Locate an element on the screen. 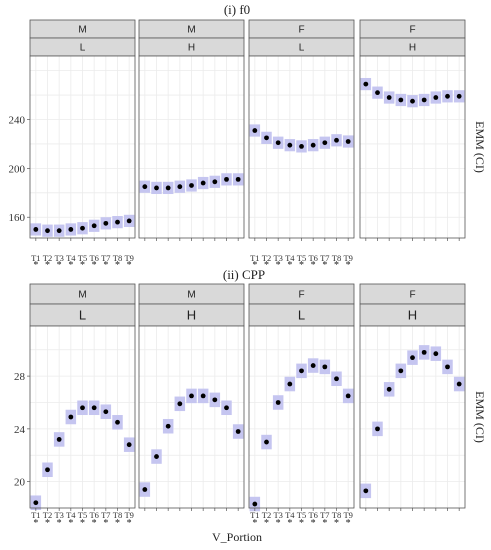 This screenshot has width=491, height=550. x-tick-label: T8 is located at coordinates (336, 258).